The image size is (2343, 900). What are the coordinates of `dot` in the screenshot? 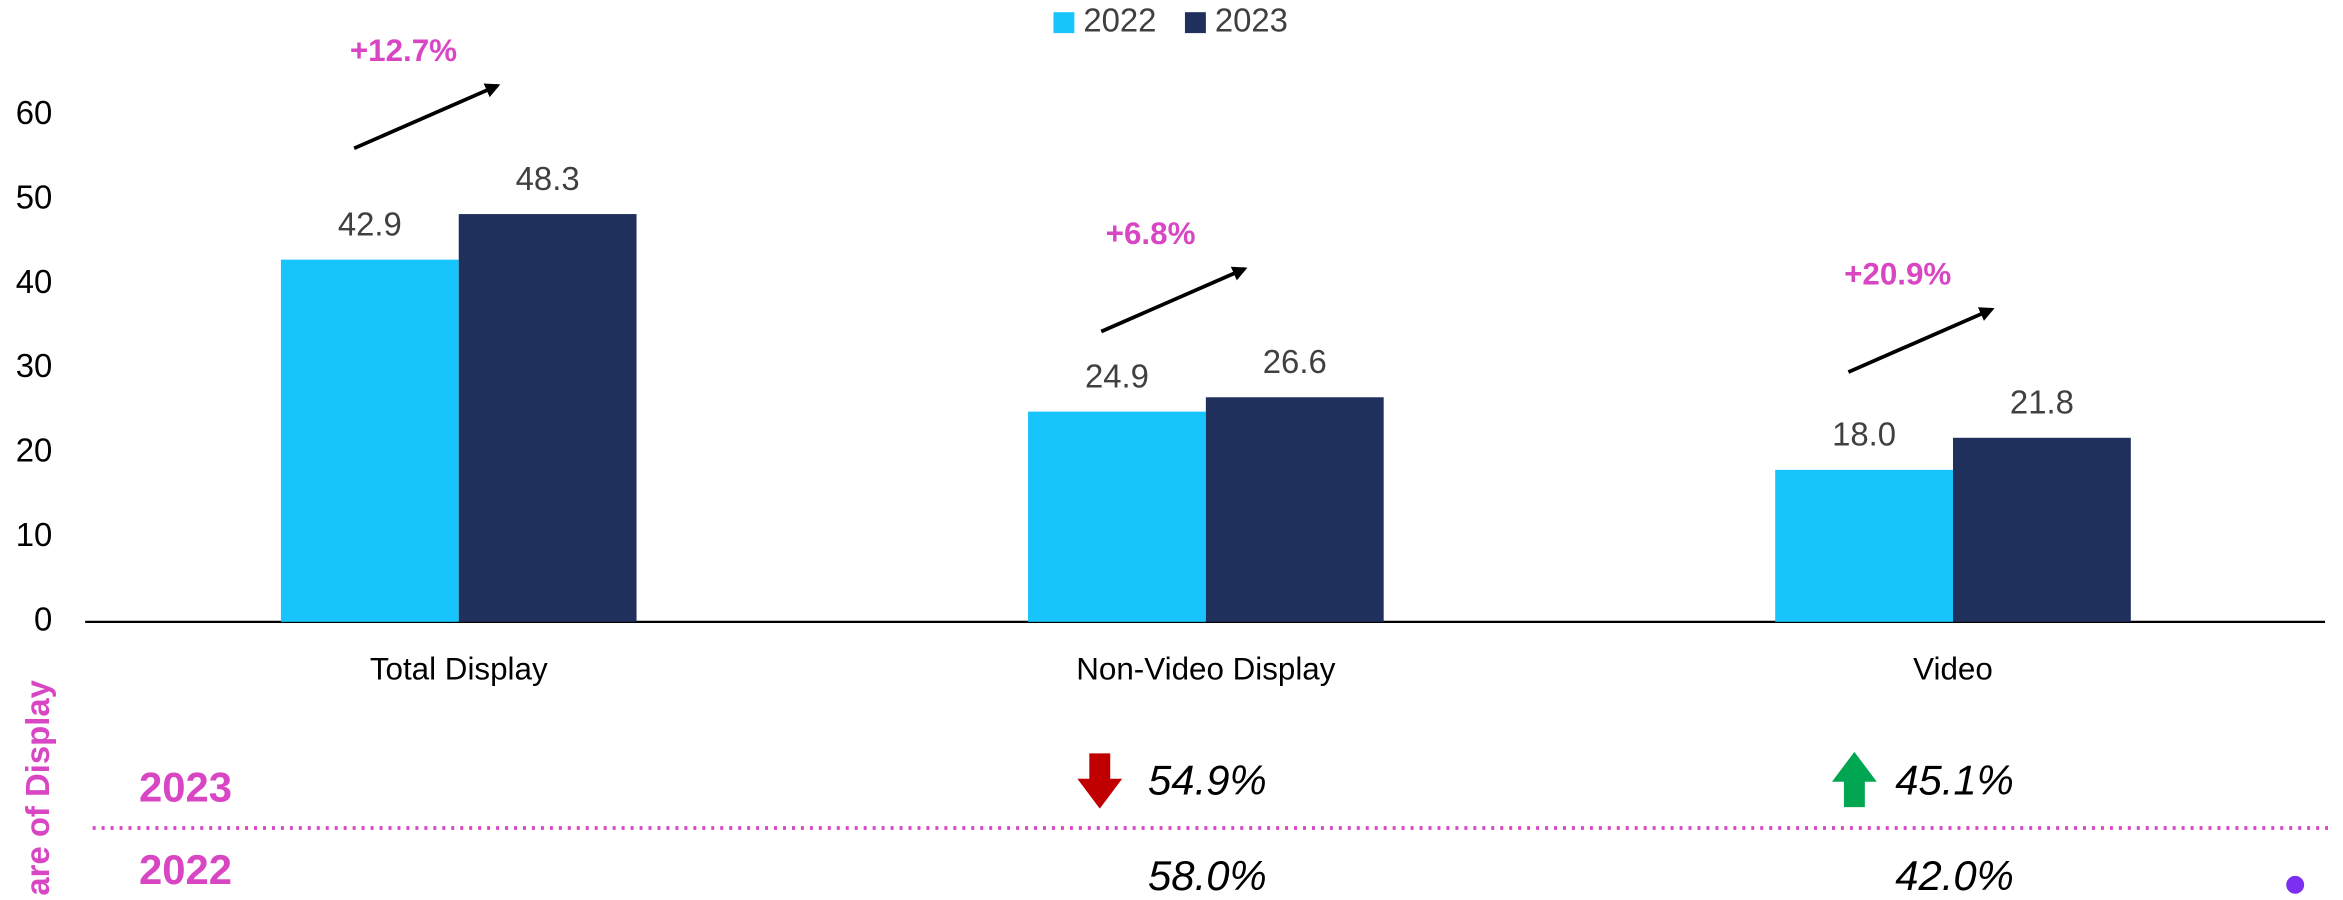 It's located at (2295, 884).